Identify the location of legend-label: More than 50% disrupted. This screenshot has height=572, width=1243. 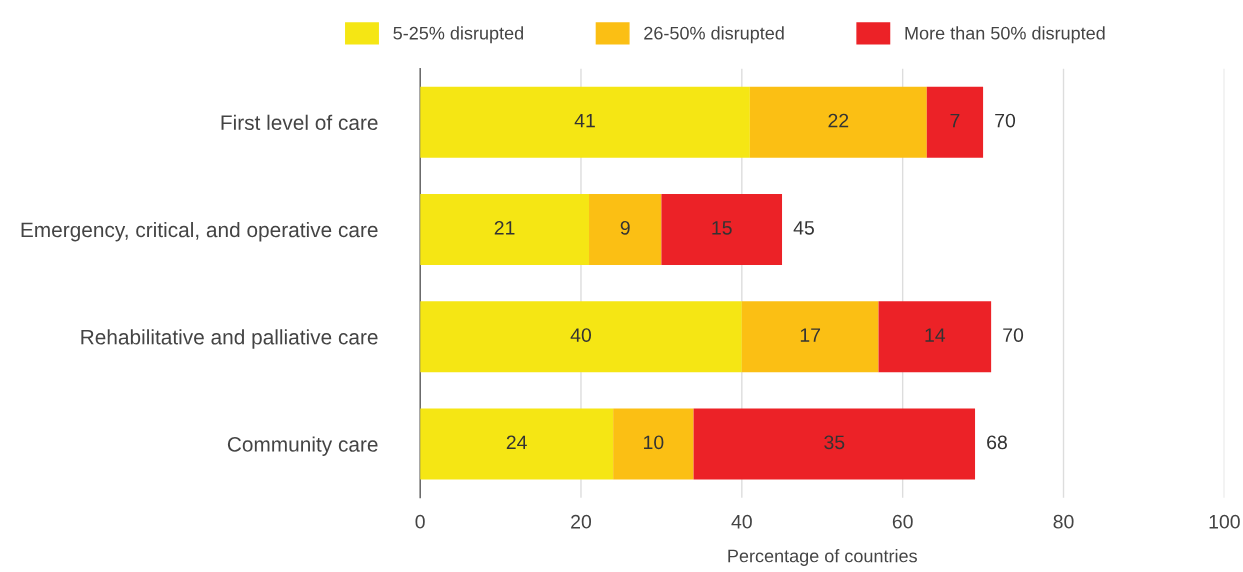
(1005, 35).